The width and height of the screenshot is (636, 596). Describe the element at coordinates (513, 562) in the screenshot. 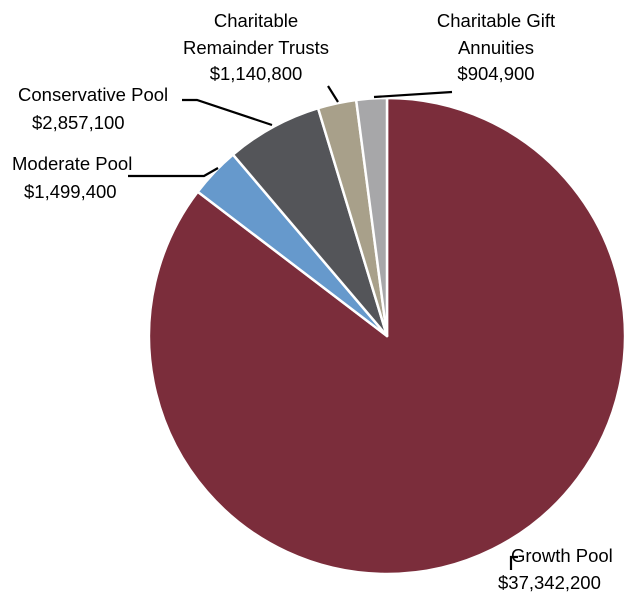

I see `leader-line-growth` at that location.